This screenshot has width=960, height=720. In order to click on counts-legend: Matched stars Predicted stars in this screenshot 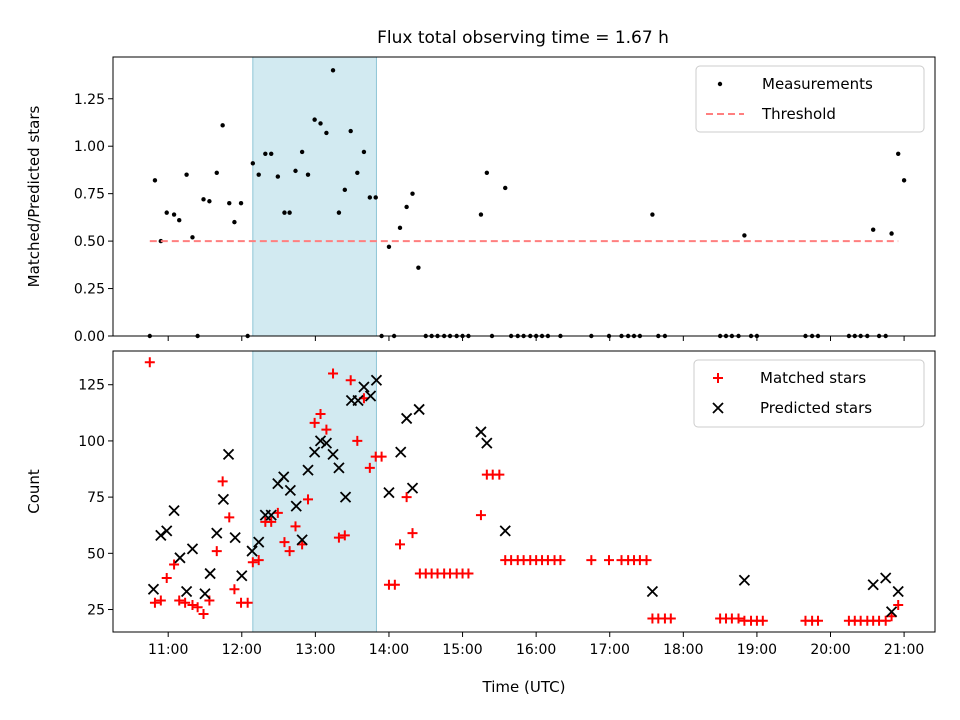, I will do `click(809, 393)`.